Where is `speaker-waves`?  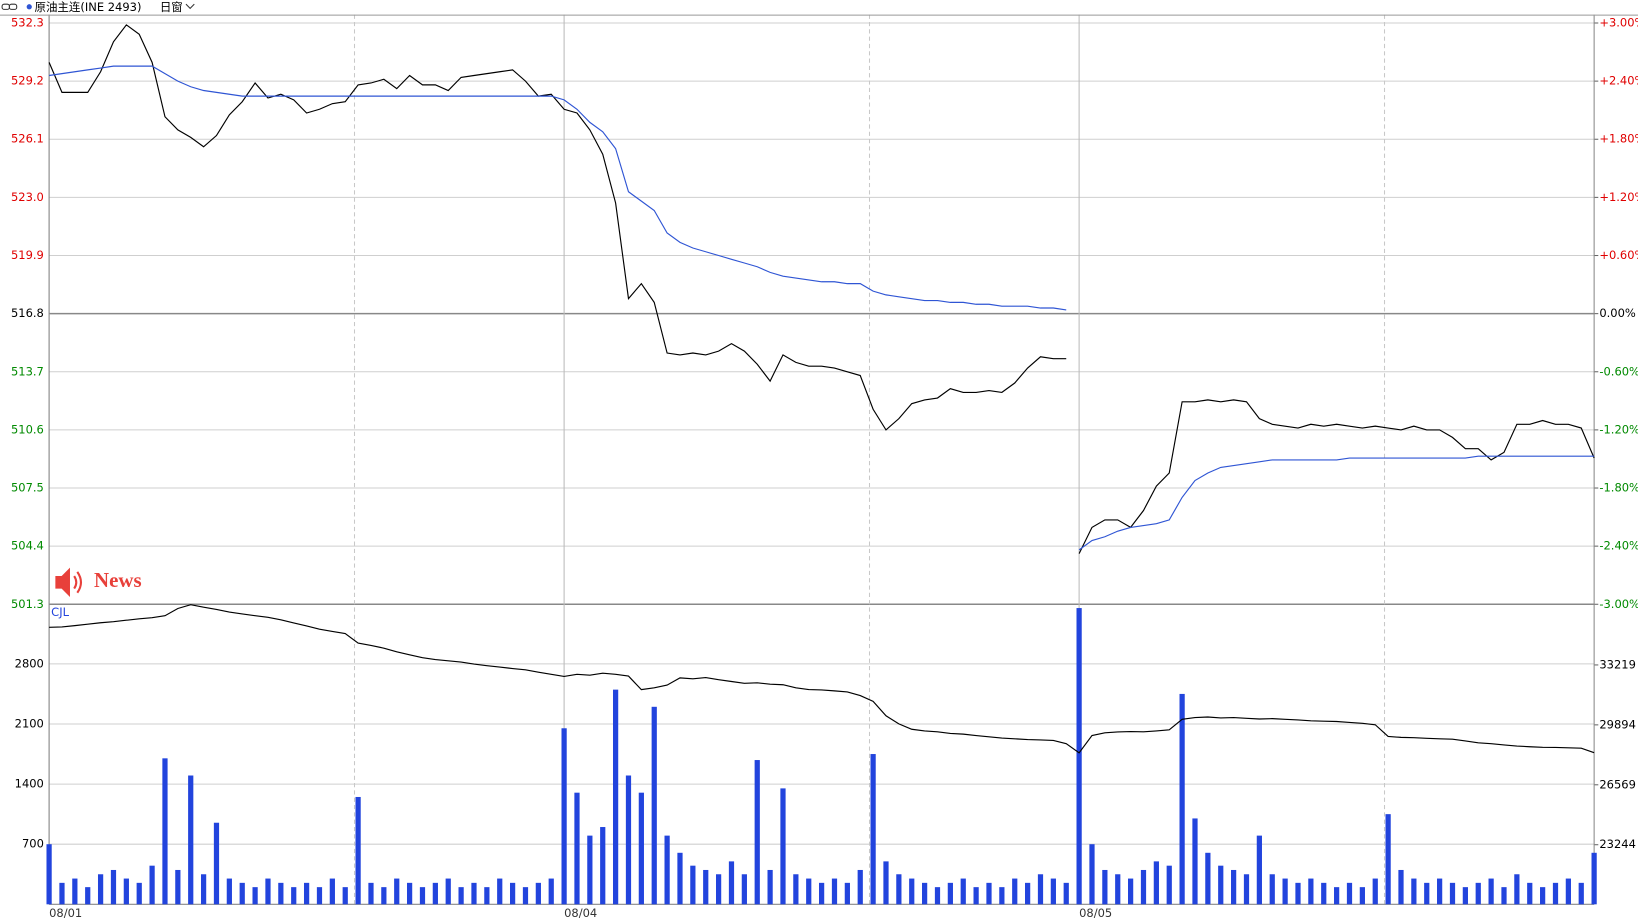 speaker-waves is located at coordinates (78, 582).